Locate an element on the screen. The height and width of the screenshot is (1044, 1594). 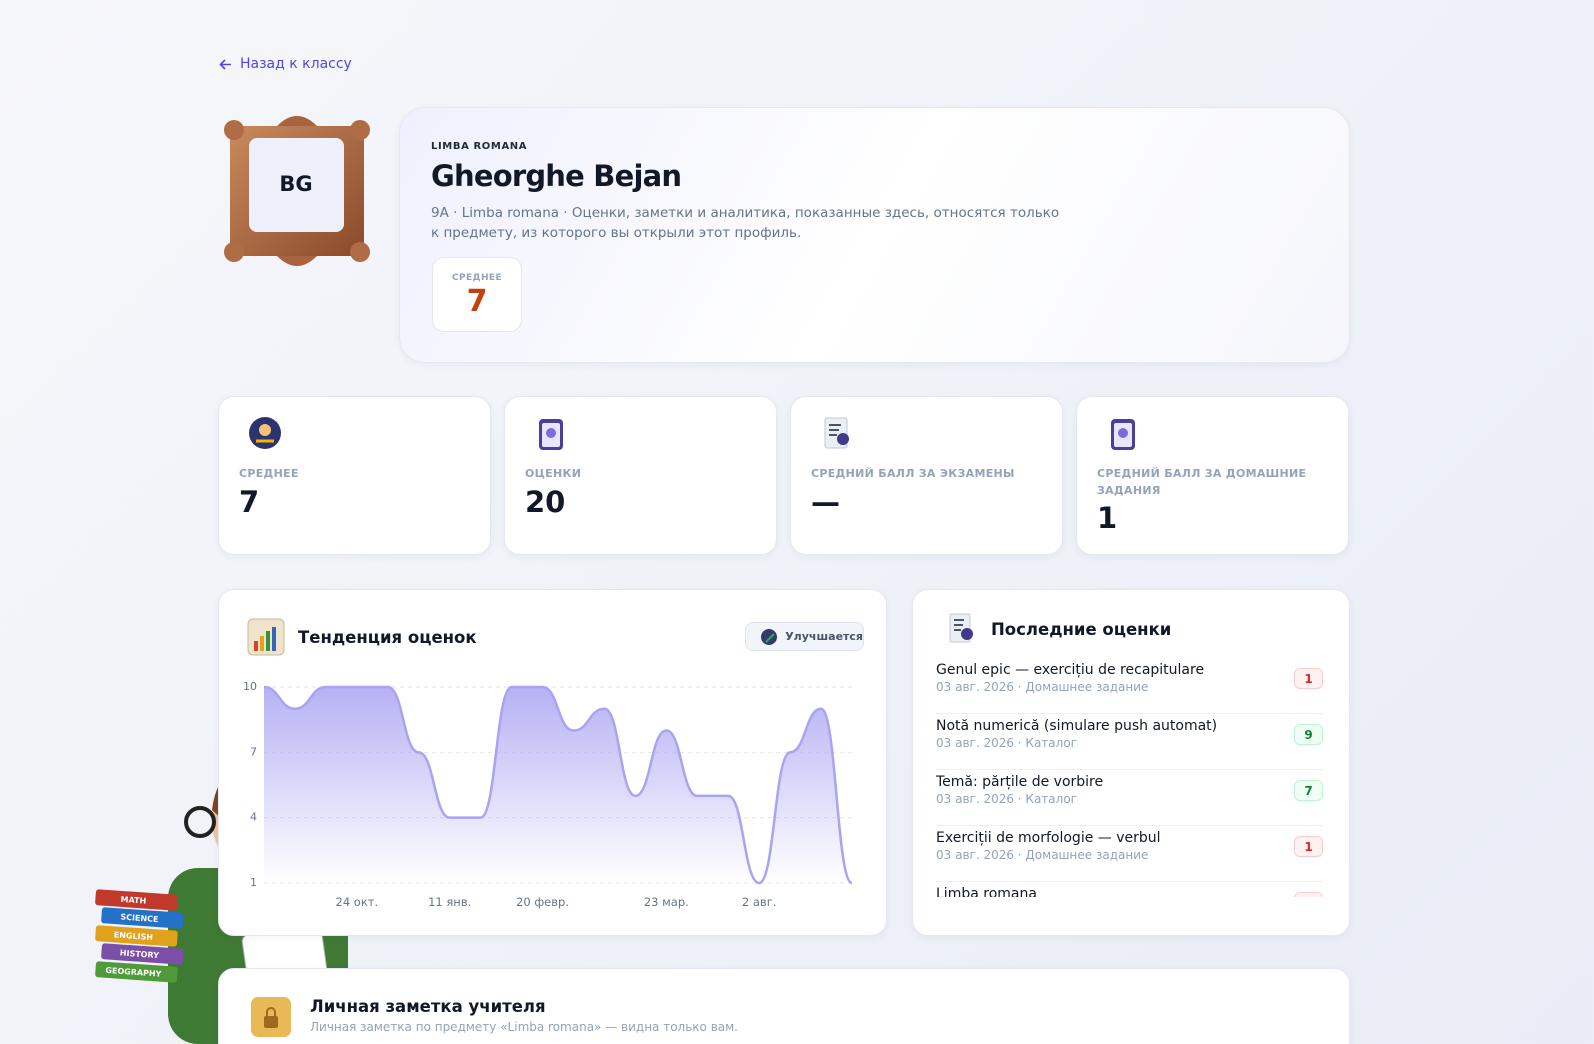
stat-card: СРЕДНЕЕ 7 is located at coordinates (354, 475).